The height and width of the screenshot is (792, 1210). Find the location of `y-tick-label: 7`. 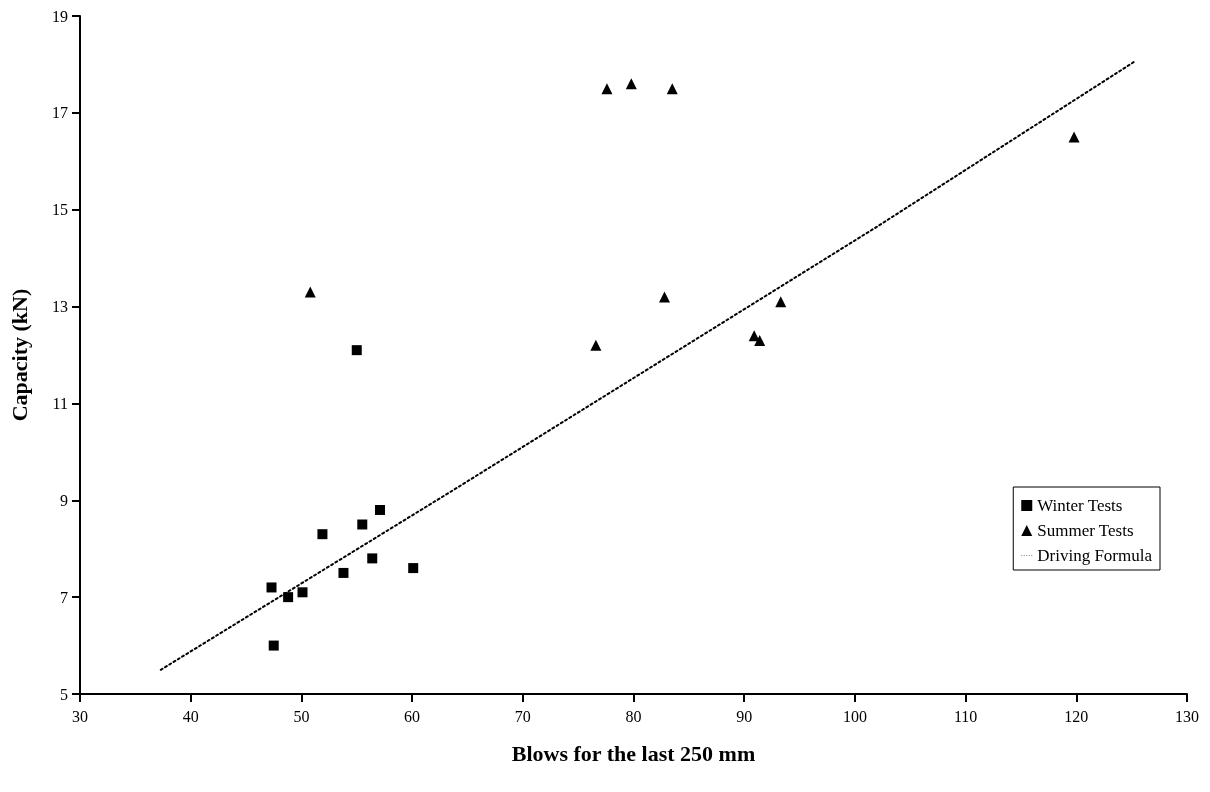

y-tick-label: 7 is located at coordinates (64, 597).